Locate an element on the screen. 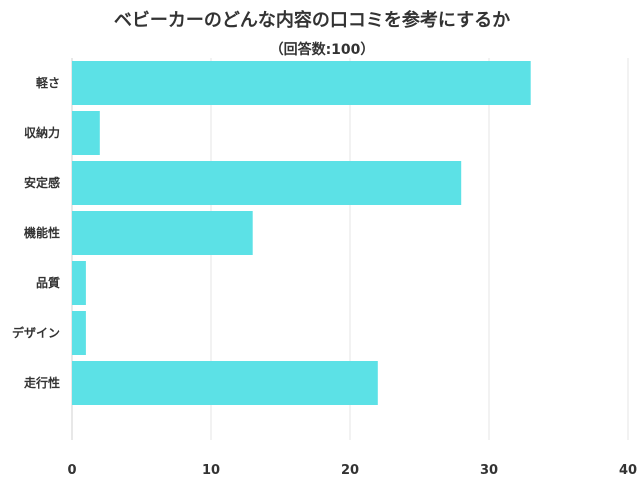  x-tick-label-0: 0 is located at coordinates (71, 470).